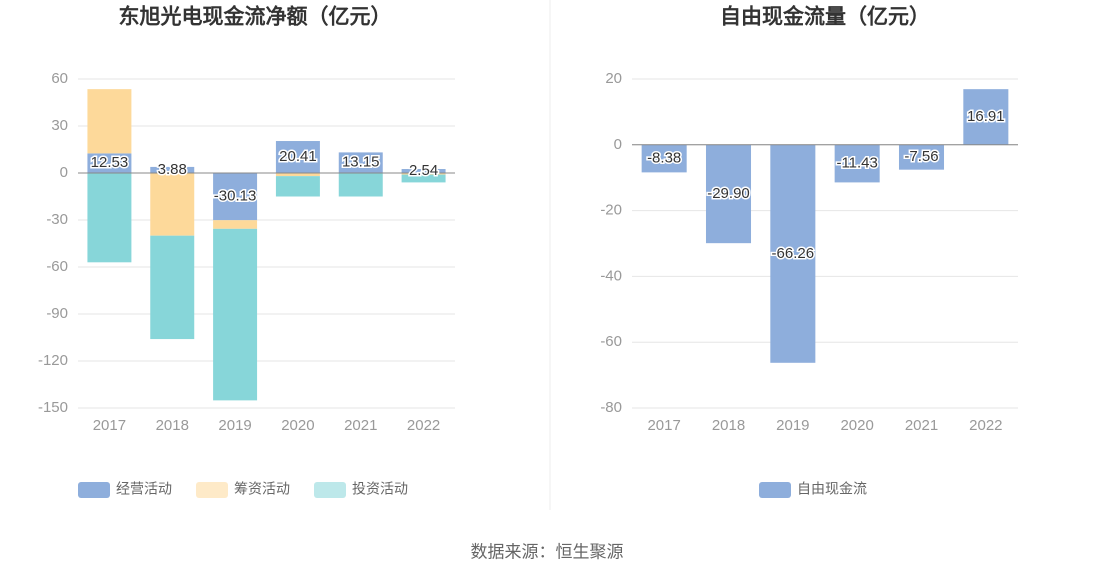 The image size is (1094, 581). I want to click on data-label: 2.54, so click(423, 170).